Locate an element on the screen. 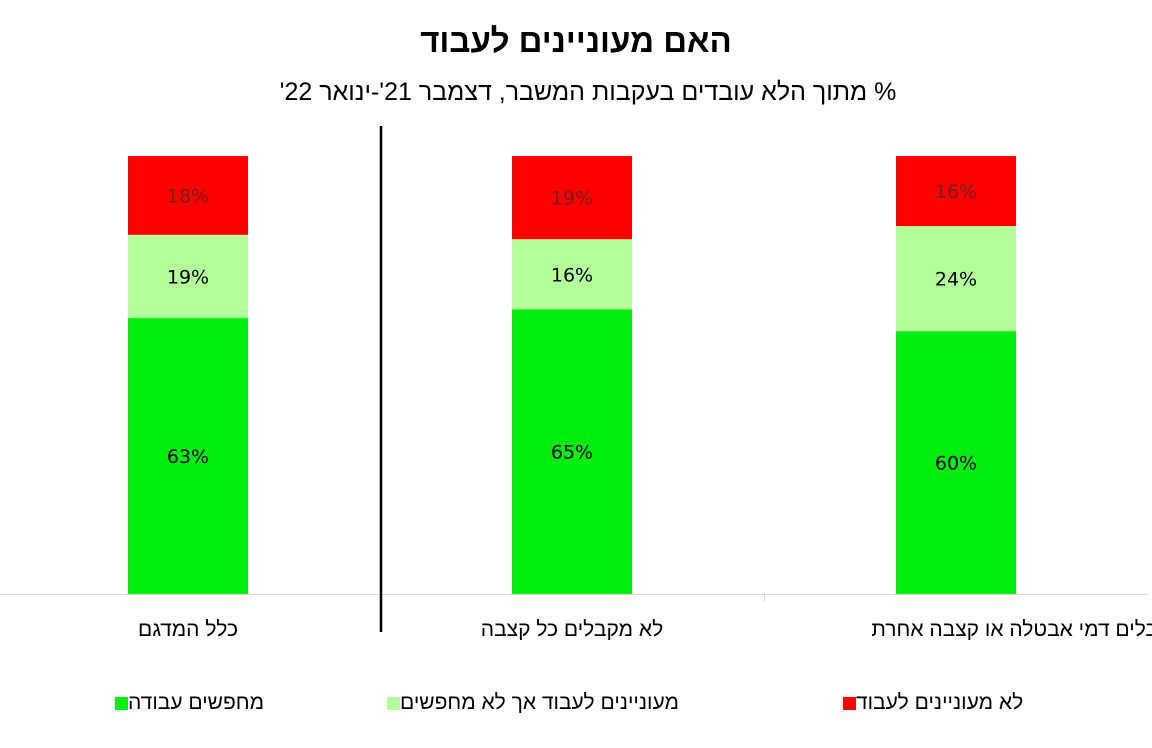 This screenshot has width=1152, height=748. chart-title: האם מעוניינים לעבוד is located at coordinates (576, 40).